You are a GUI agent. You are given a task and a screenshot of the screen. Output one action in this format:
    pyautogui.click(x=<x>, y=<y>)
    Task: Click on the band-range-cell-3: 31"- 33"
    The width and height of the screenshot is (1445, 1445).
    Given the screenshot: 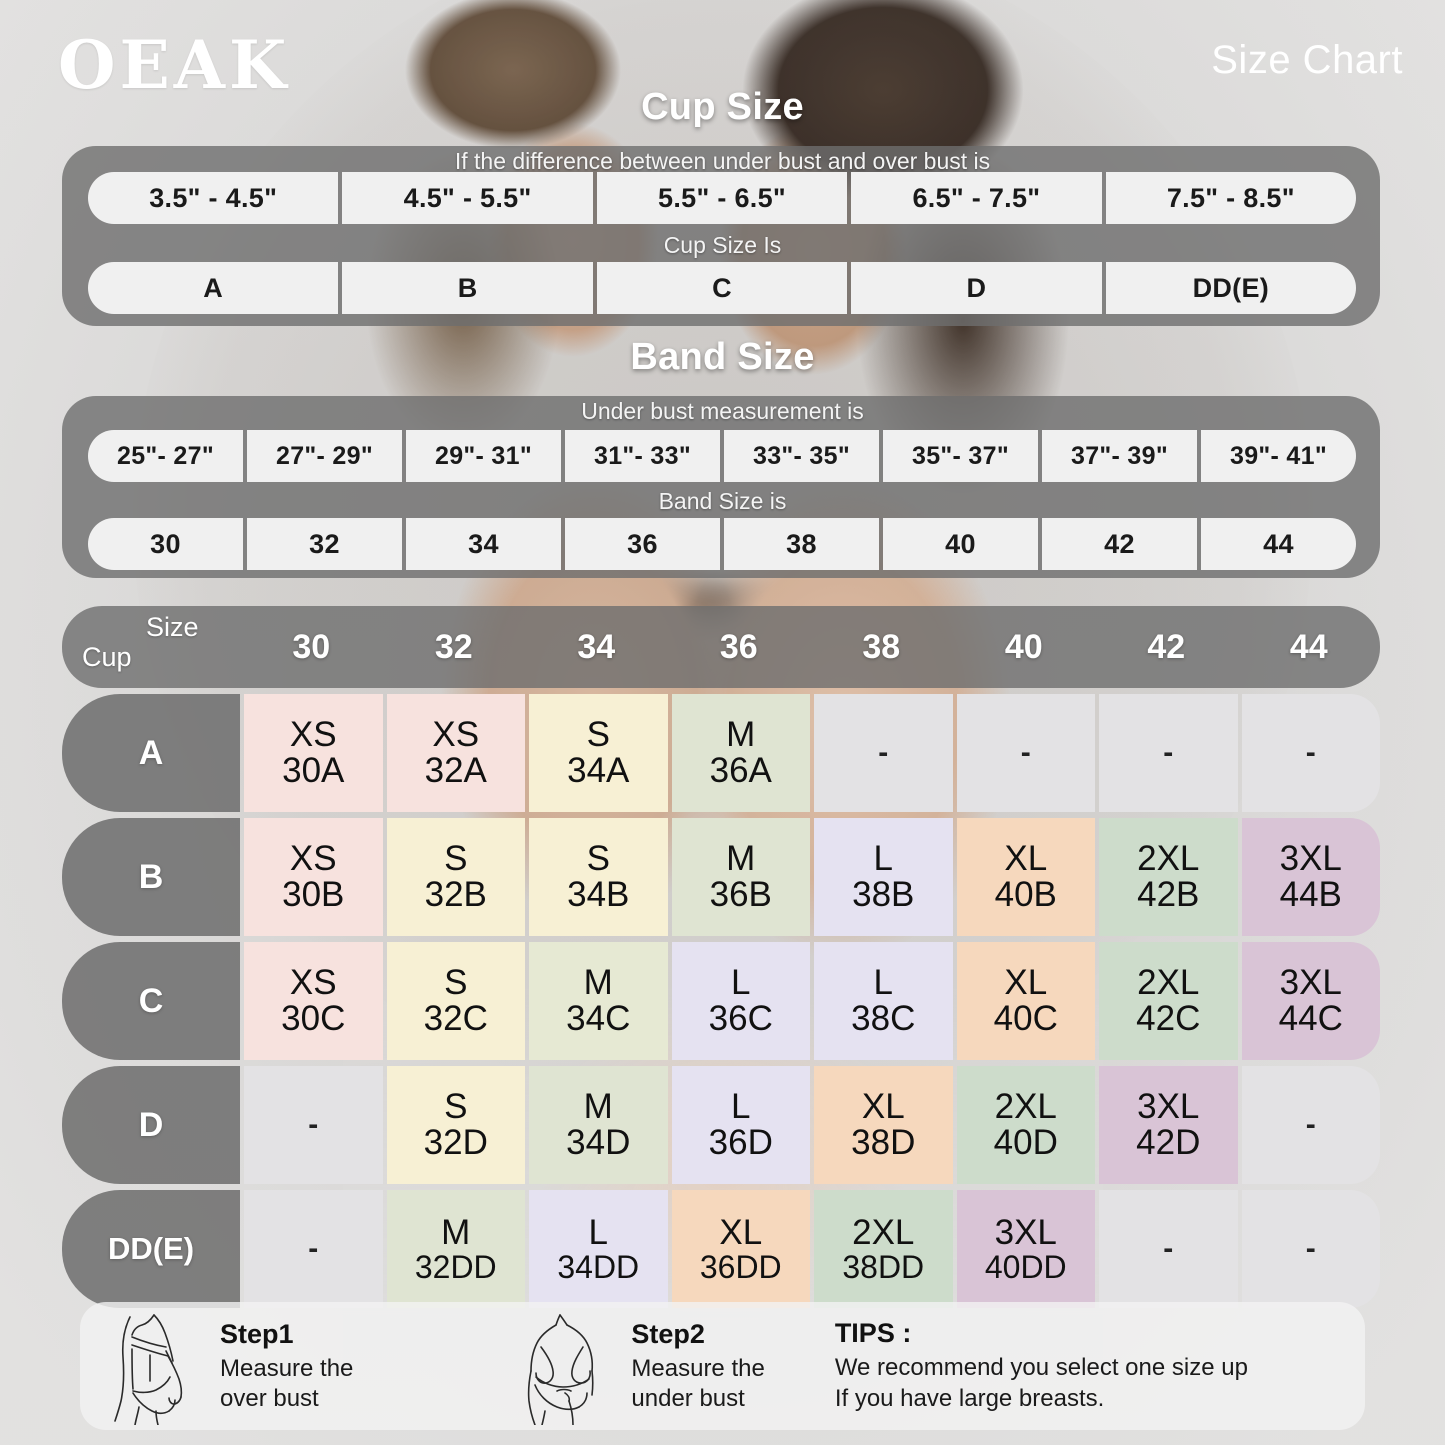 What is the action you would take?
    pyautogui.click(x=642, y=456)
    